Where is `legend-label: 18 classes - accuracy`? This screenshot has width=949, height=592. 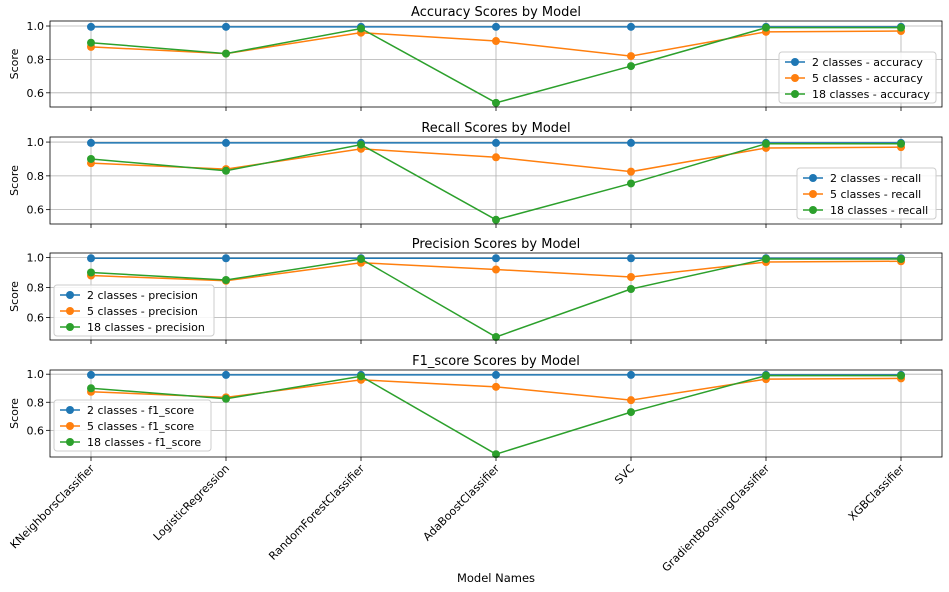
legend-label: 18 classes - accuracy is located at coordinates (871, 94).